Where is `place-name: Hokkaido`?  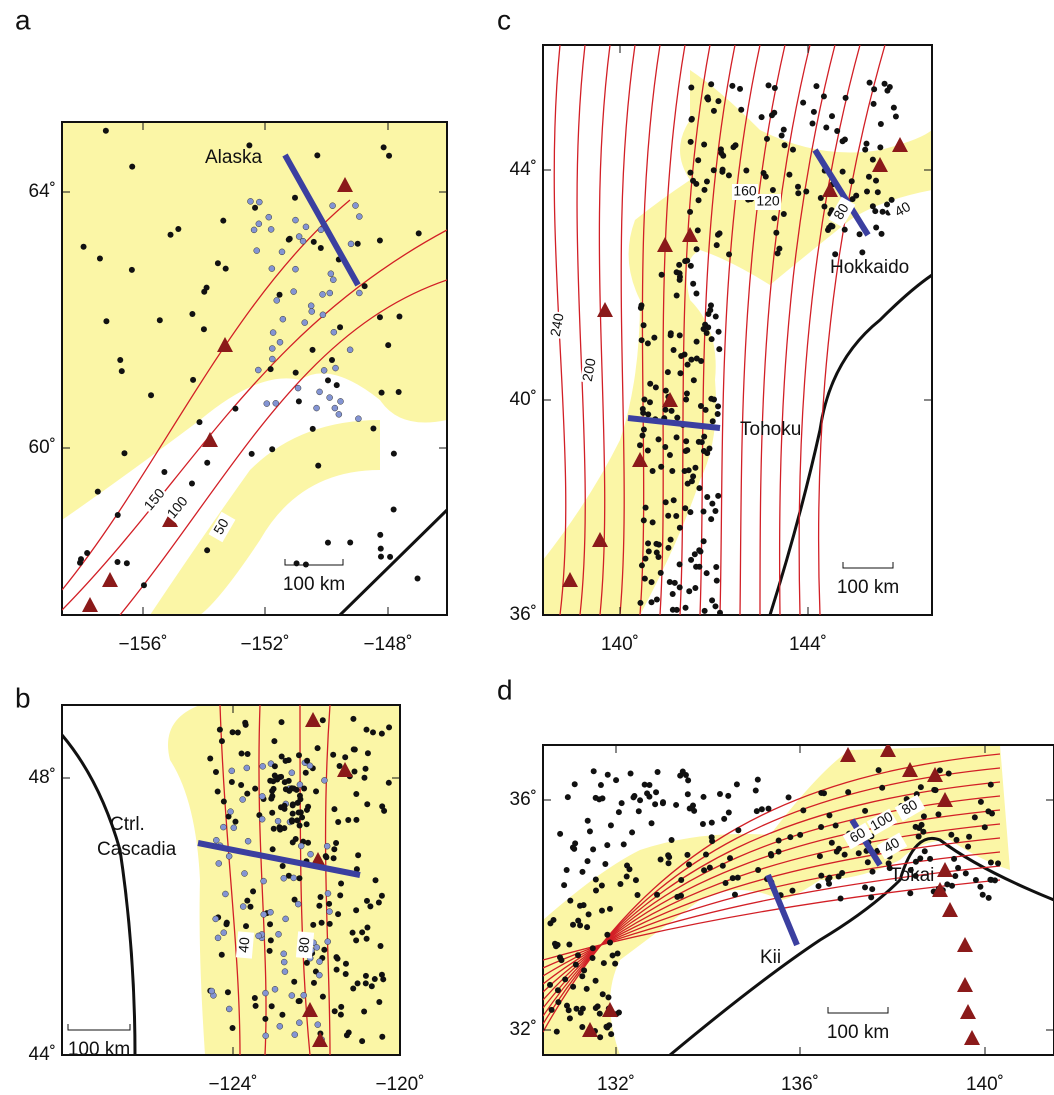
place-name: Hokkaido is located at coordinates (869, 267).